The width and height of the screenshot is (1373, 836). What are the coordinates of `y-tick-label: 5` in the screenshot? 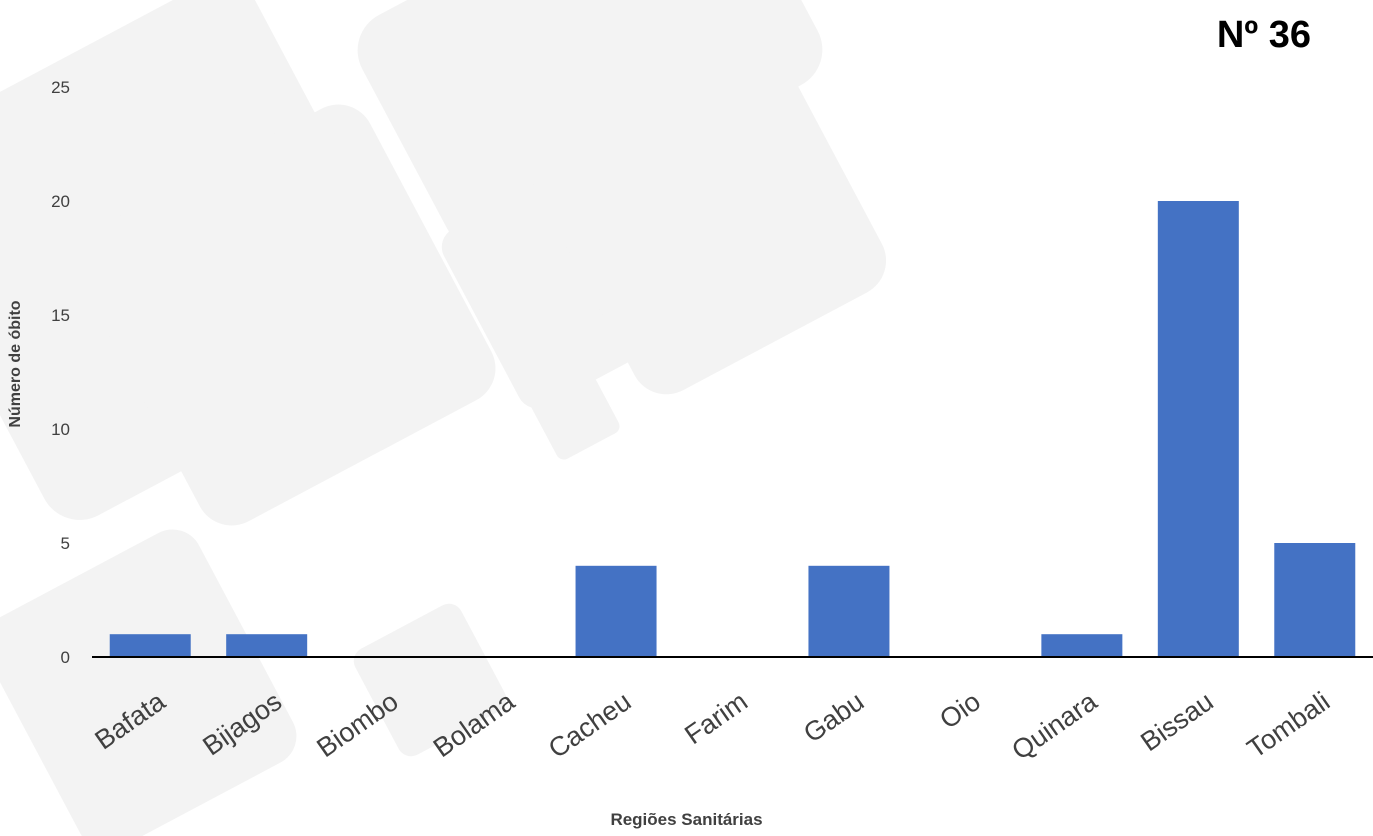 It's located at (65, 543).